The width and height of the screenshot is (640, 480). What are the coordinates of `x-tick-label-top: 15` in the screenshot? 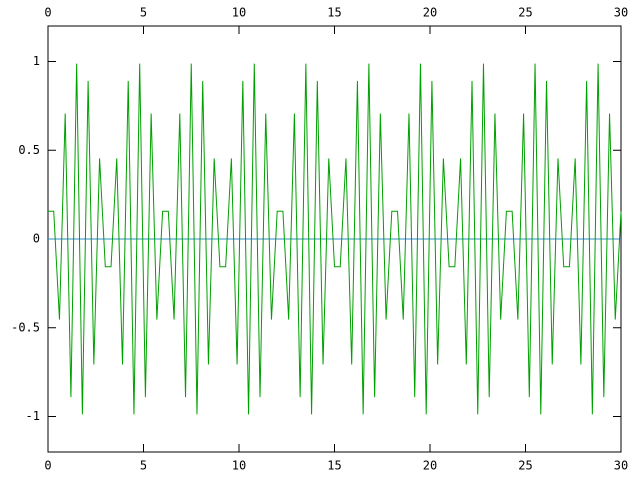 It's located at (334, 13).